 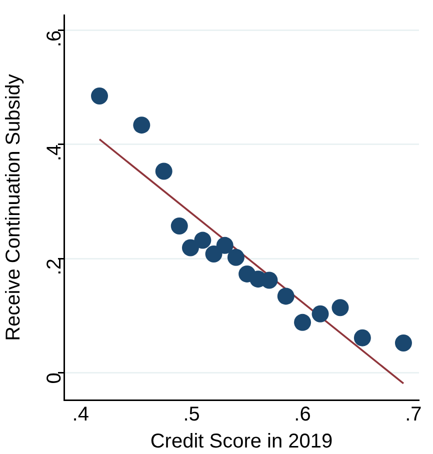 What do you see at coordinates (55, 378) in the screenshot?
I see `y-tick-label: 0` at bounding box center [55, 378].